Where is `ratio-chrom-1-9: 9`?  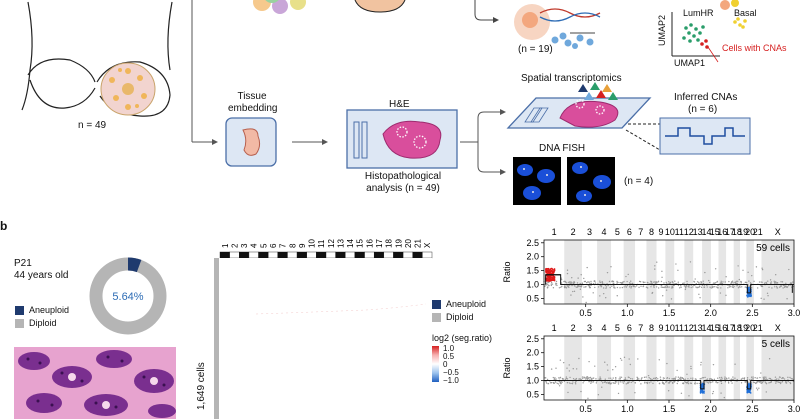
ratio-chrom-1-9: 9 is located at coordinates (660, 232).